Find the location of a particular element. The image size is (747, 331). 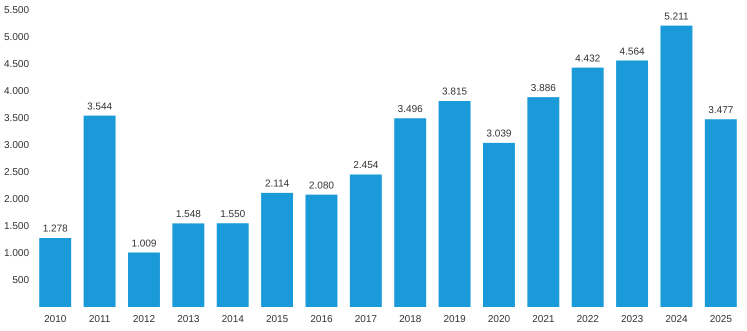

x-tick-label: 2020 is located at coordinates (499, 319).